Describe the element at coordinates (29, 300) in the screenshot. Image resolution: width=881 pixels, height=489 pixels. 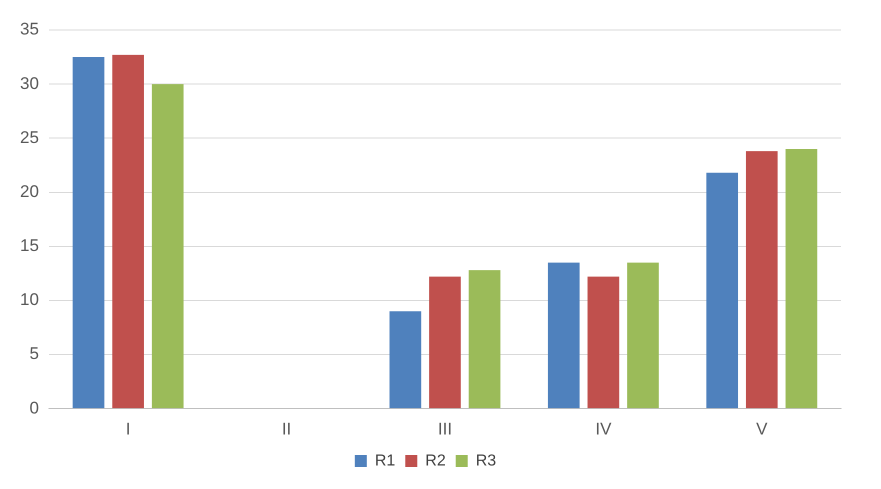
I see `y-tick-label: 10` at that location.